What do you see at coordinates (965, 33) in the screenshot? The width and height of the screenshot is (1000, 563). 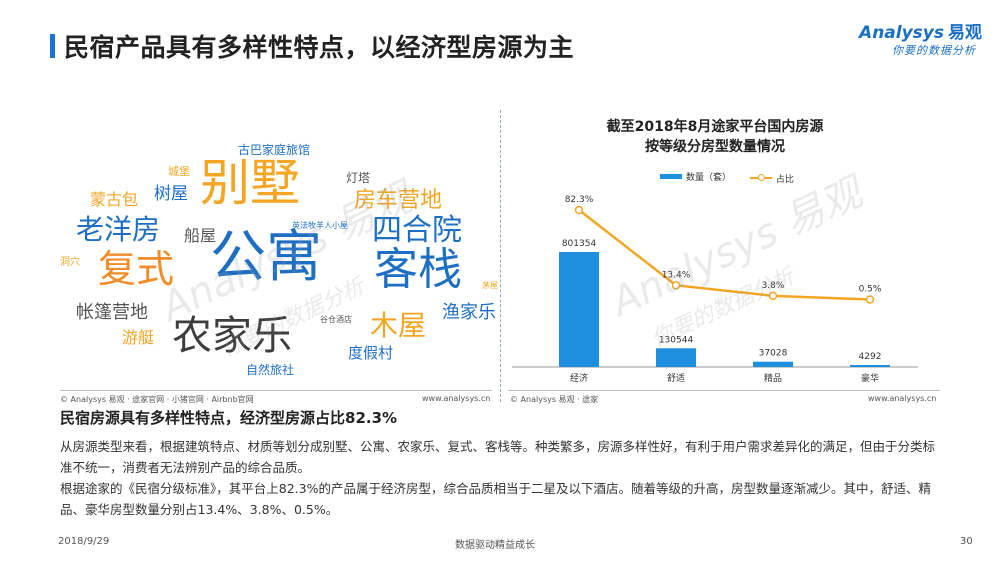 I see `logo-cn: 易观` at bounding box center [965, 33].